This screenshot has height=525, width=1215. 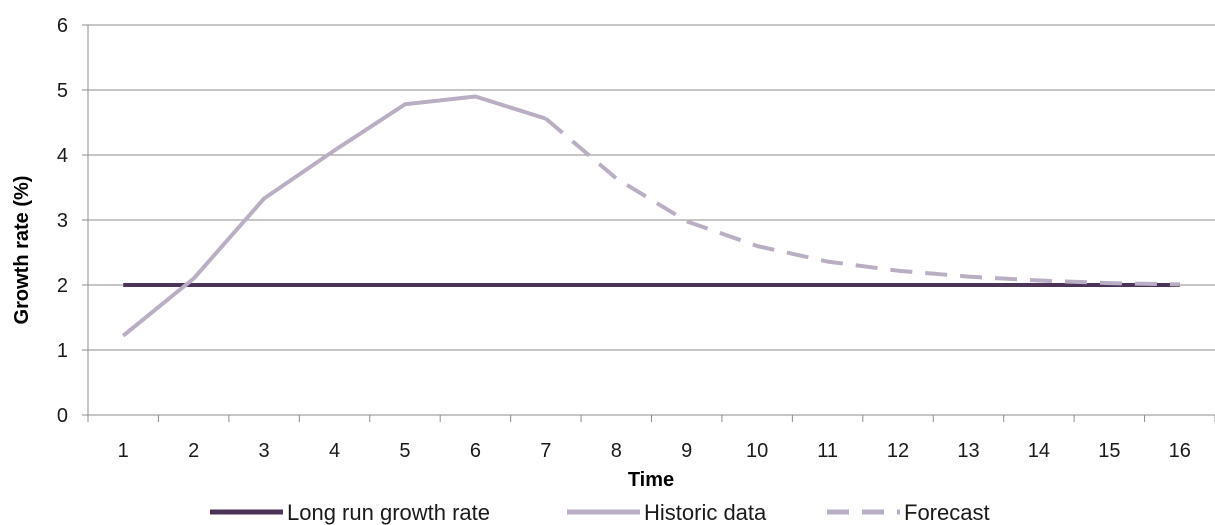 I want to click on x-tick-label: 11, so click(x=827, y=451).